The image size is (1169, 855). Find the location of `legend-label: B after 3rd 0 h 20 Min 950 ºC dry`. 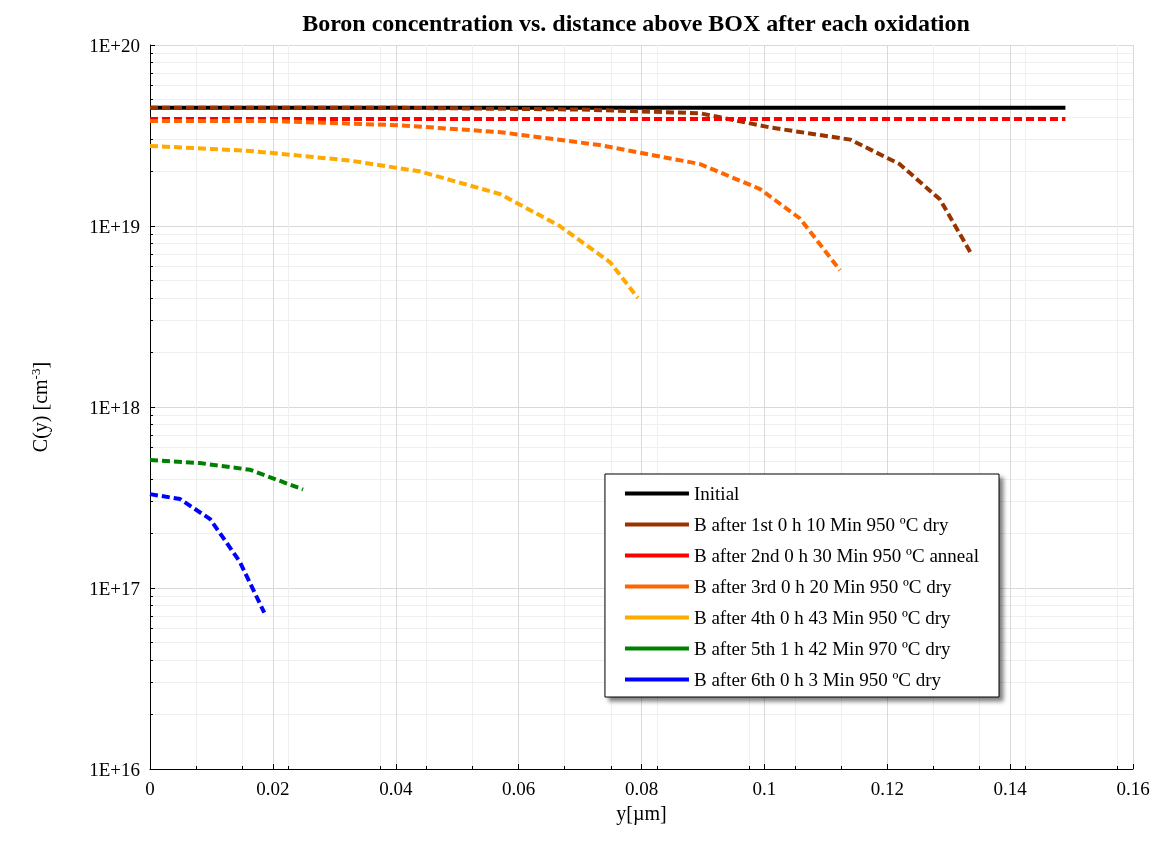

legend-label: B after 3rd 0 h 20 Min 950 ºC dry is located at coordinates (823, 586).